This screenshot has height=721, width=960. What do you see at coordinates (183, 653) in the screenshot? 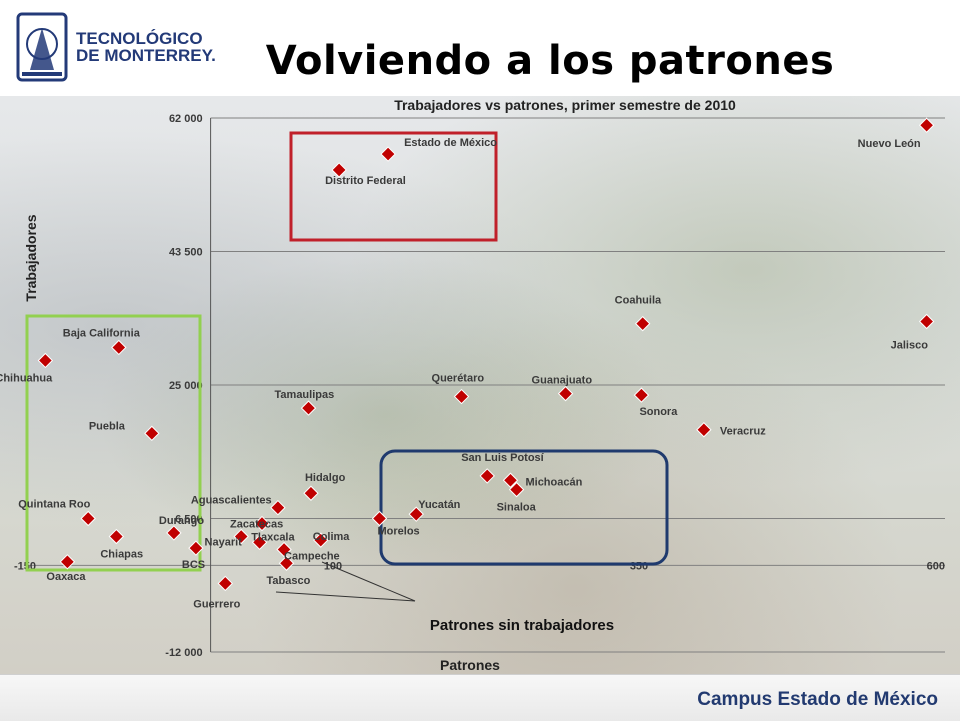
I see `y-tick-label: -12 000` at bounding box center [183, 653].